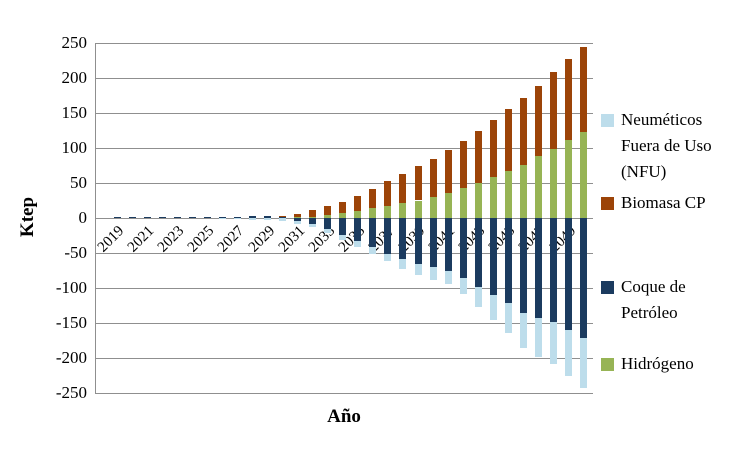  Describe the element at coordinates (298, 222) in the screenshot. I see `bar-nfu-2031` at that location.